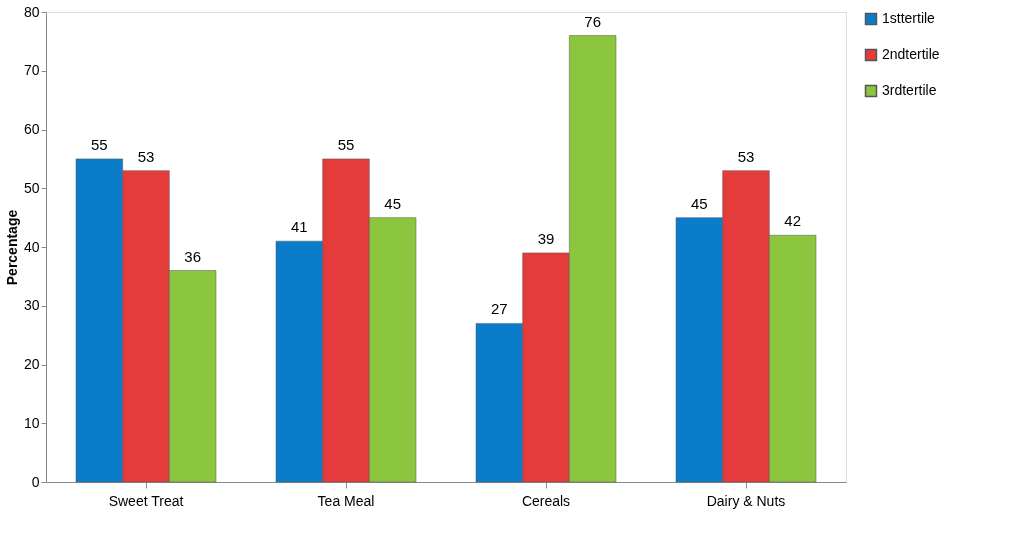 Image resolution: width=1028 pixels, height=552 pixels. Describe the element at coordinates (31, 246) in the screenshot. I see `y-tick-label: 40` at that location.